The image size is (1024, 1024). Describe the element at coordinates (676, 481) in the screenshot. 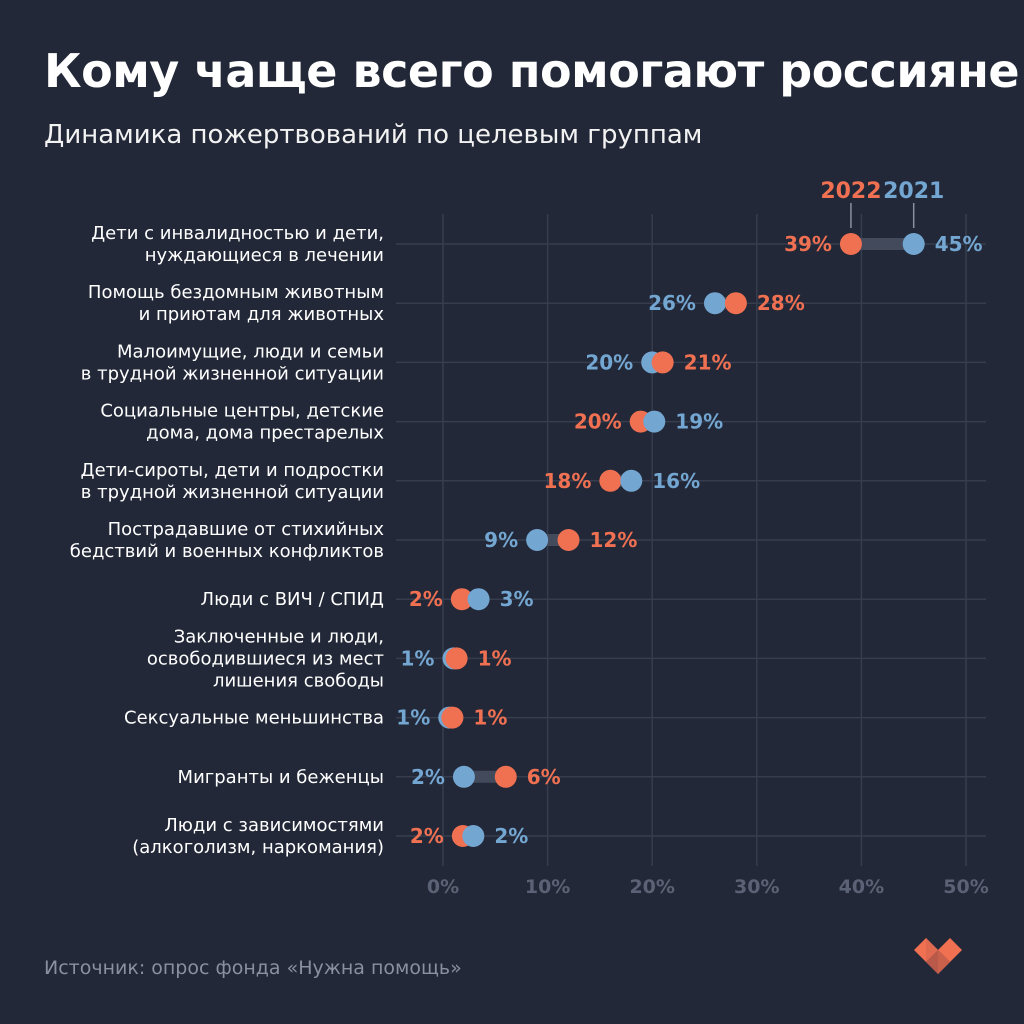

I see `value-label-2021: 16%` at that location.